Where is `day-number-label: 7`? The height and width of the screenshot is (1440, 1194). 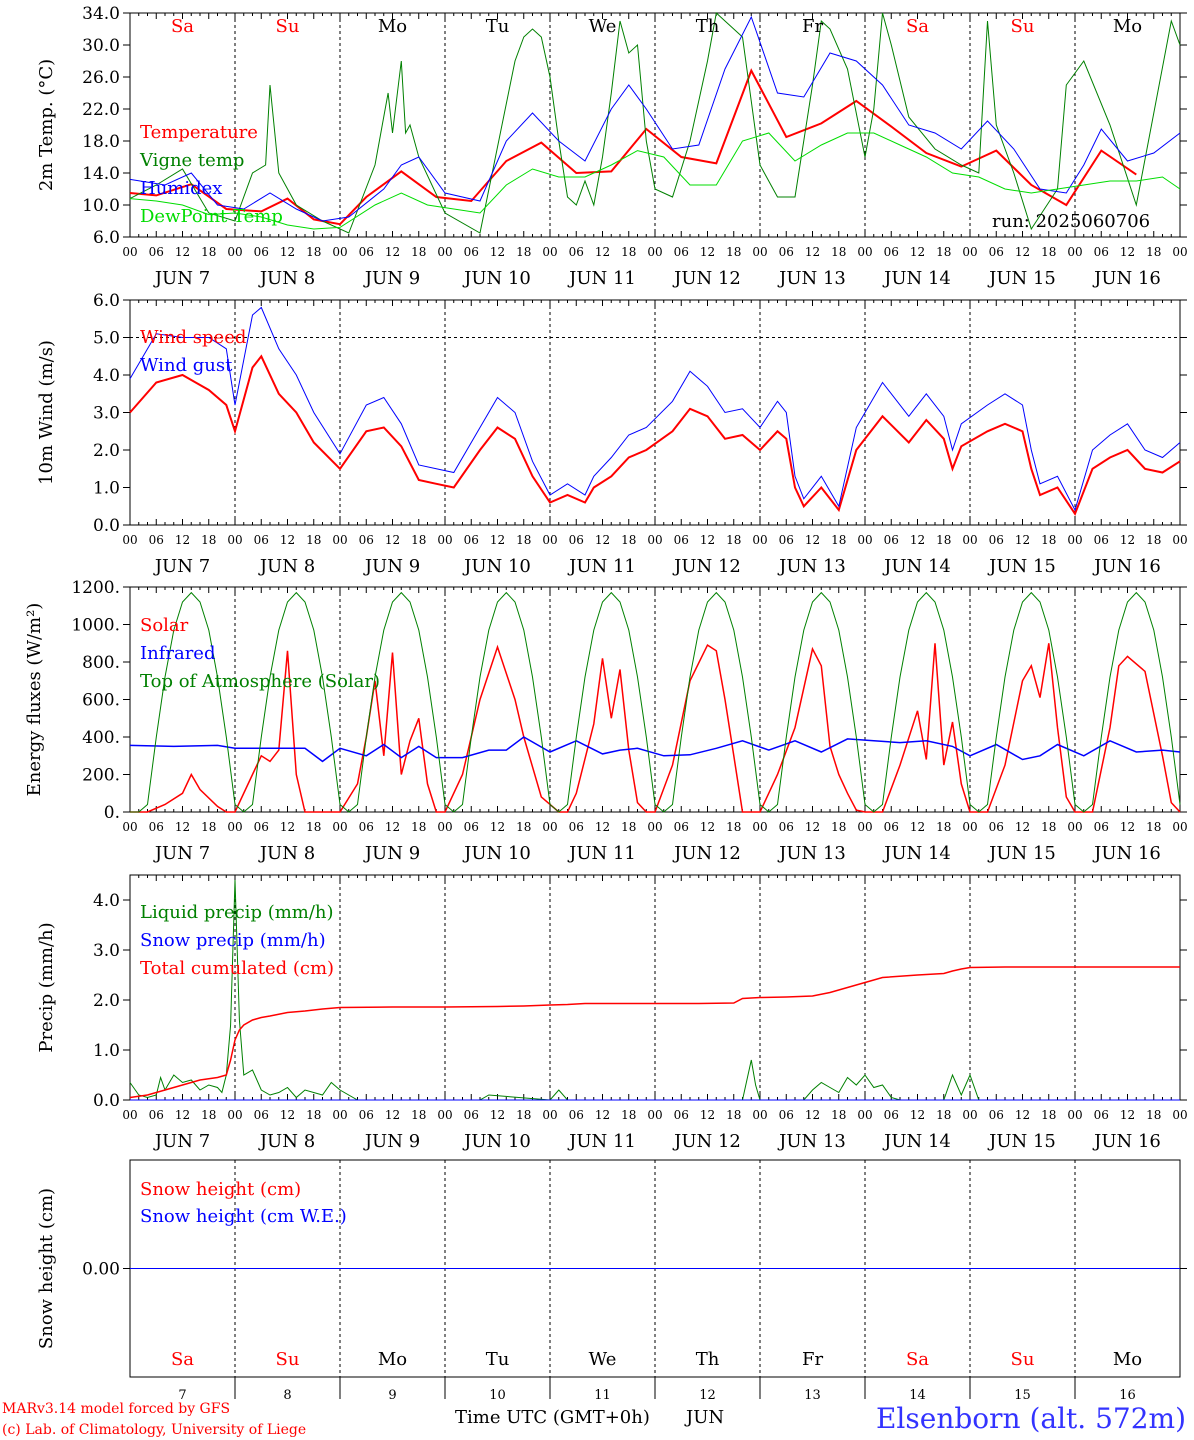
day-number-label: 7 is located at coordinates (182, 1395).